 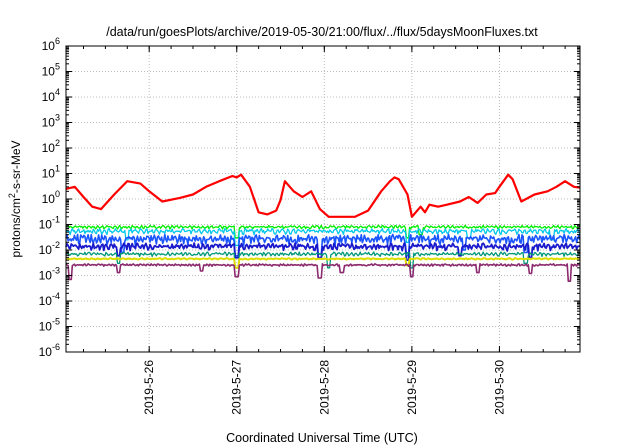 I want to click on y-tick-label: 10⁵, so click(x=51, y=70).